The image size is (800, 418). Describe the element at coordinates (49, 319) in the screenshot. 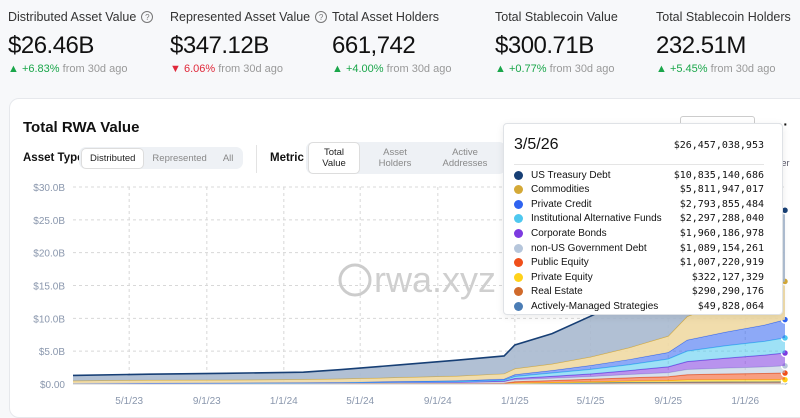

I see `y-tick-label: $10.0B` at that location.